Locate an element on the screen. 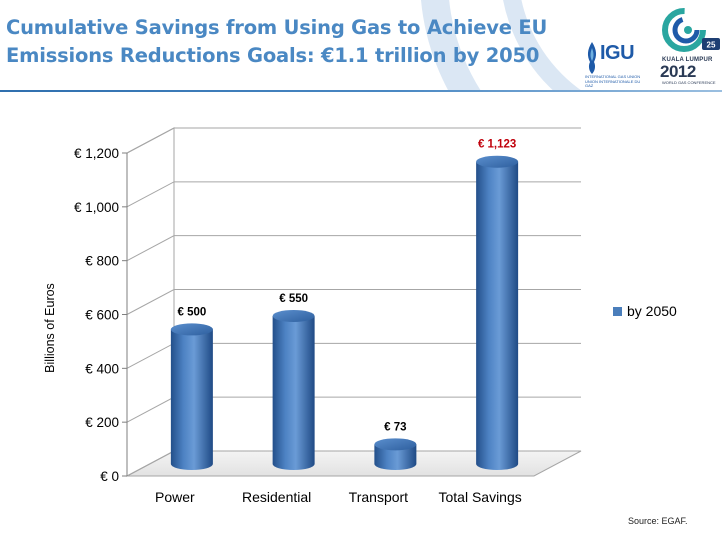 Image resolution: width=722 pixels, height=534 pixels. bar-data-label: € 1,123 is located at coordinates (497, 145).